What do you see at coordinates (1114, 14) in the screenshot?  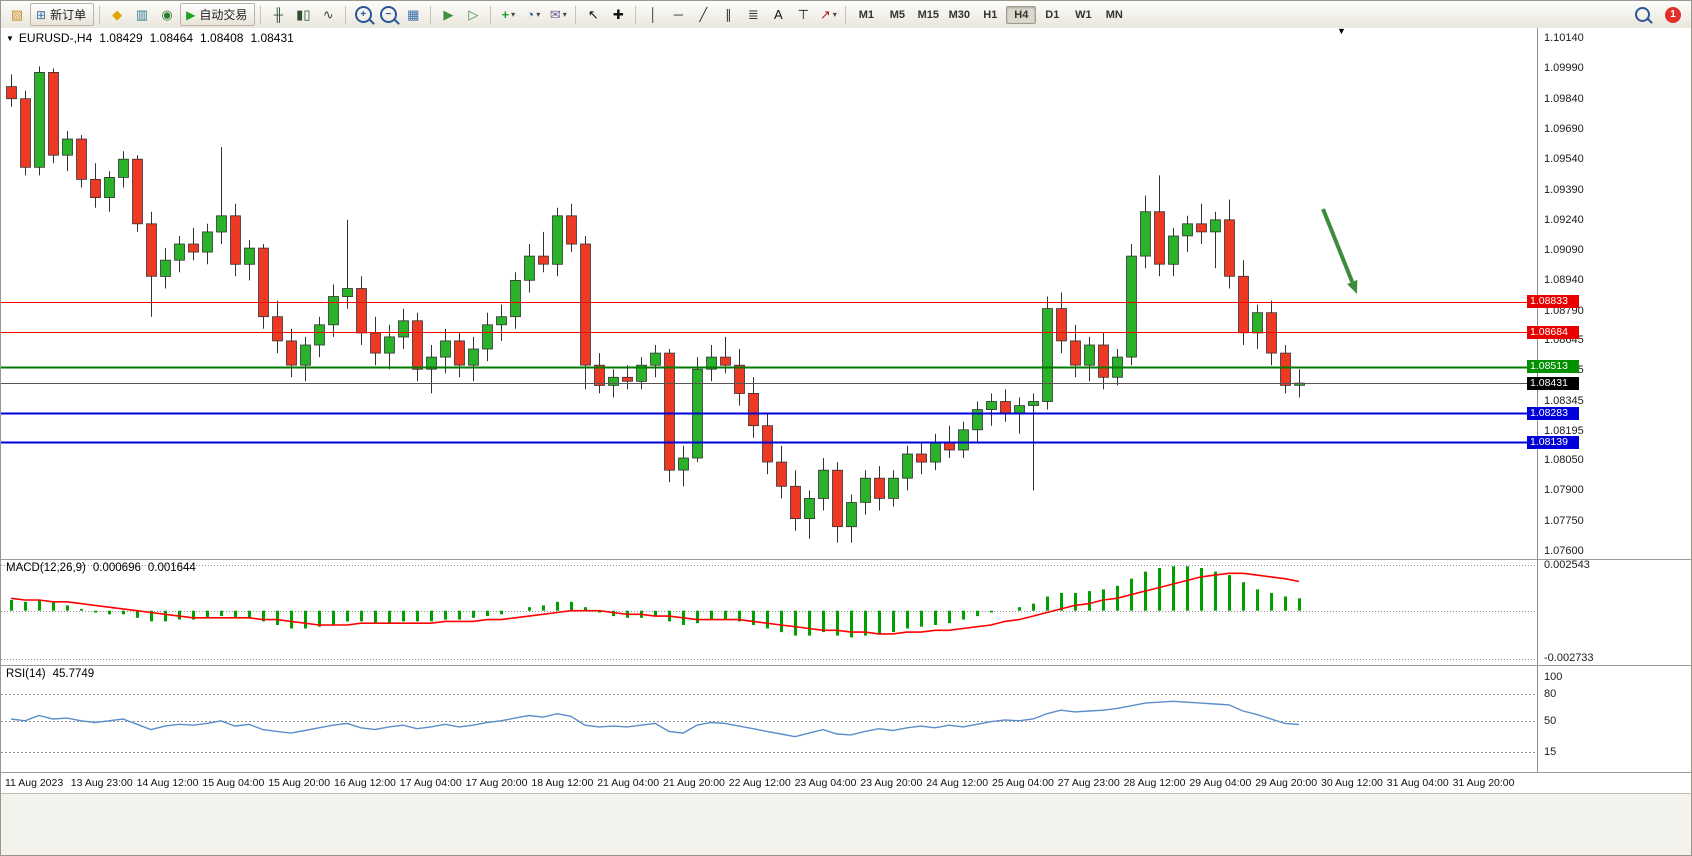 I see `timeframe-mn: MN` at bounding box center [1114, 14].